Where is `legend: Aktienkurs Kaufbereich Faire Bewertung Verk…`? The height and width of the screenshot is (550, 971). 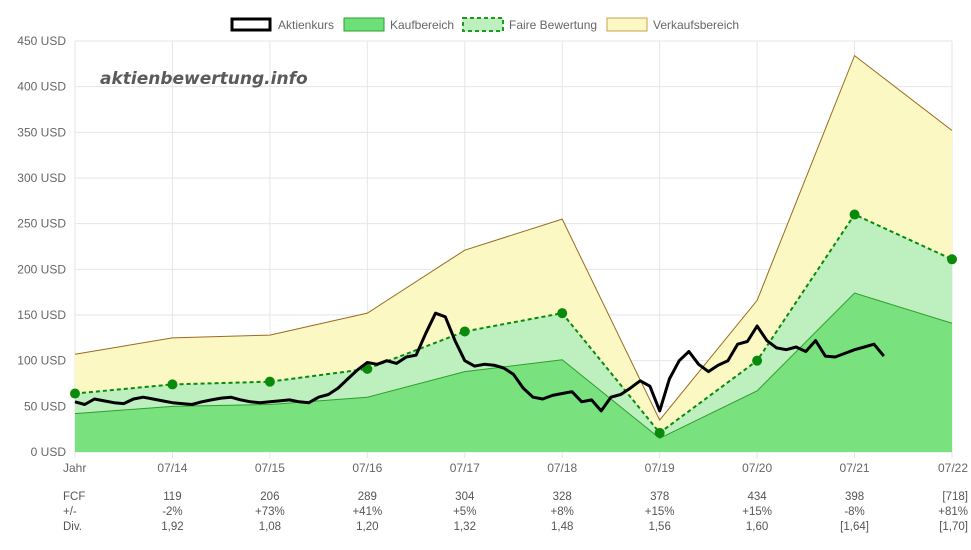
legend: Aktienkurs Kaufbereich Faire Bewertung Verk… is located at coordinates (484, 24).